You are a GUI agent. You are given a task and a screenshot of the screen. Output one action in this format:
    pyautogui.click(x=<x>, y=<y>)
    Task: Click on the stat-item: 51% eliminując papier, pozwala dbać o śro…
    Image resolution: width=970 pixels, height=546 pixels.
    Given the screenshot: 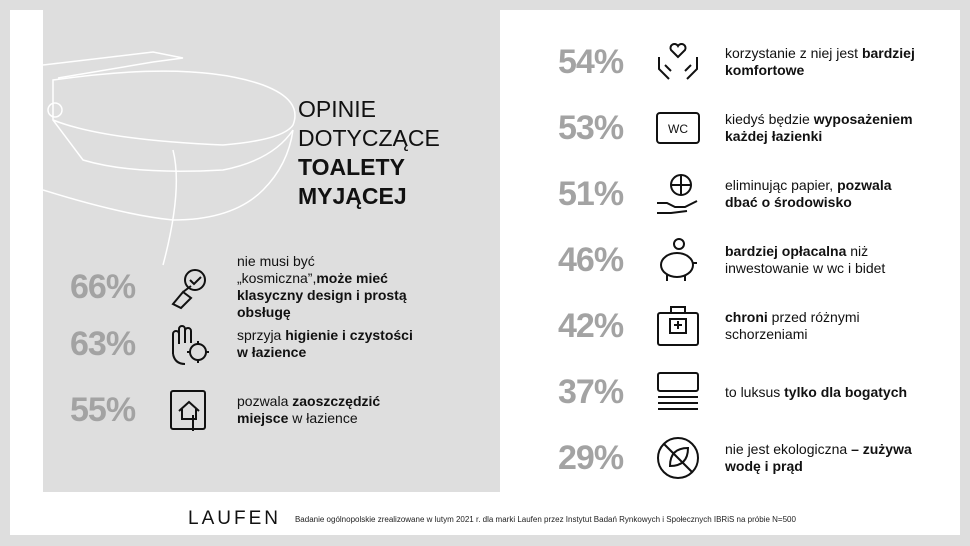 What is the action you would take?
    pyautogui.click(x=736, y=194)
    